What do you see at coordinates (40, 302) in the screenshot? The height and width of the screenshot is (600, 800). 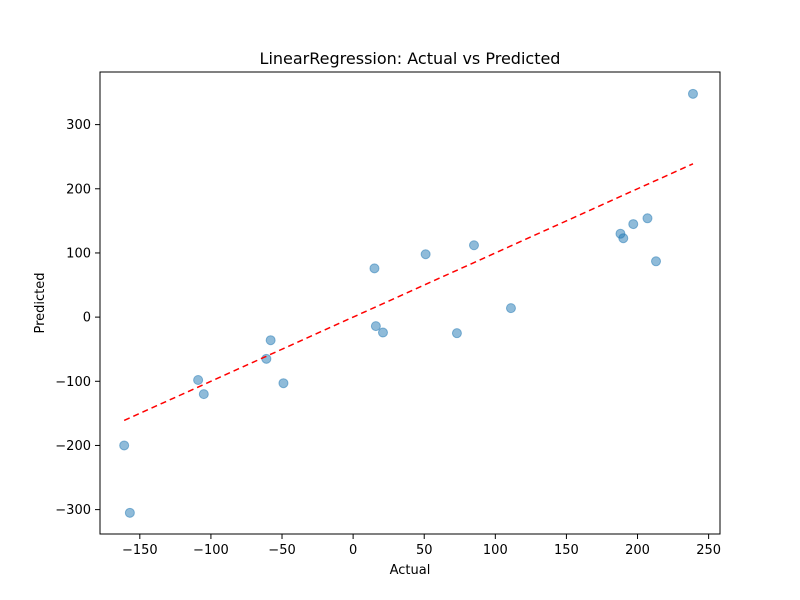 I see `y-axis-label: Predicted` at bounding box center [40, 302].